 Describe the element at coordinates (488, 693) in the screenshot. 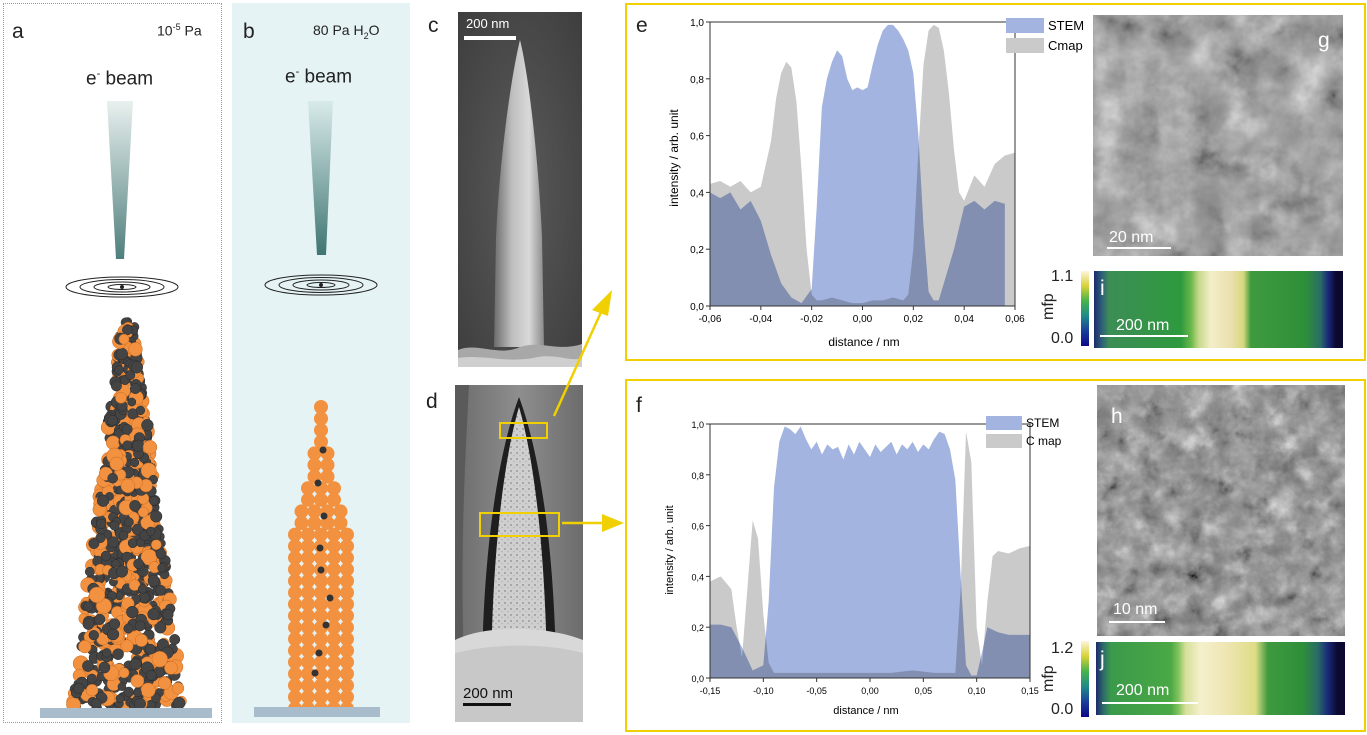

I see `stem-scalebar-label: 200 nm` at that location.